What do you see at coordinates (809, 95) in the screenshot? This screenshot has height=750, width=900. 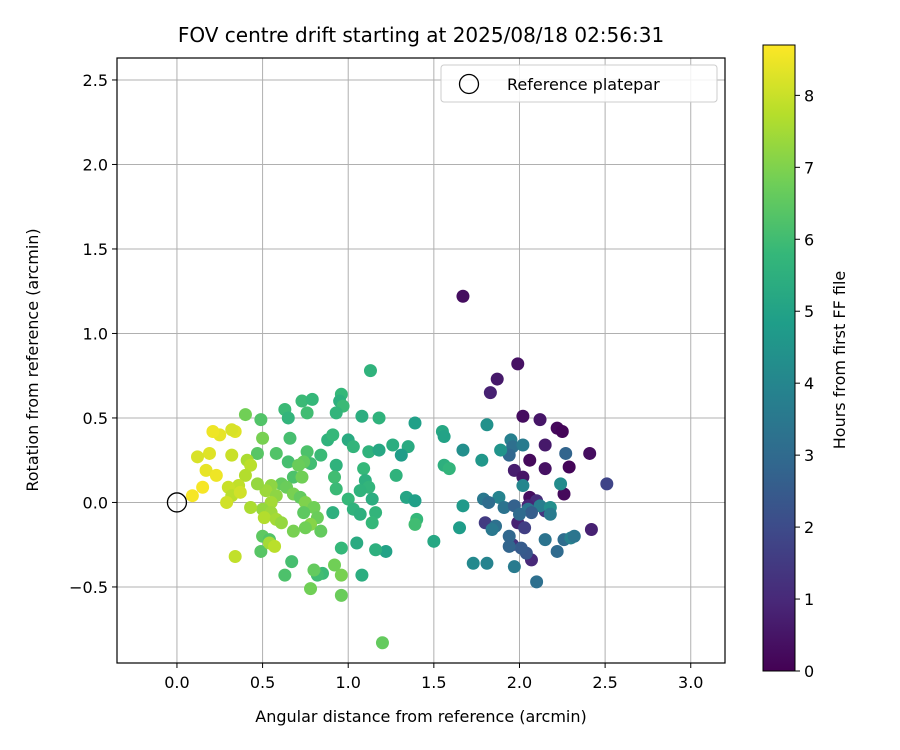 I see `colorbar-tick-label: 8` at bounding box center [809, 95].